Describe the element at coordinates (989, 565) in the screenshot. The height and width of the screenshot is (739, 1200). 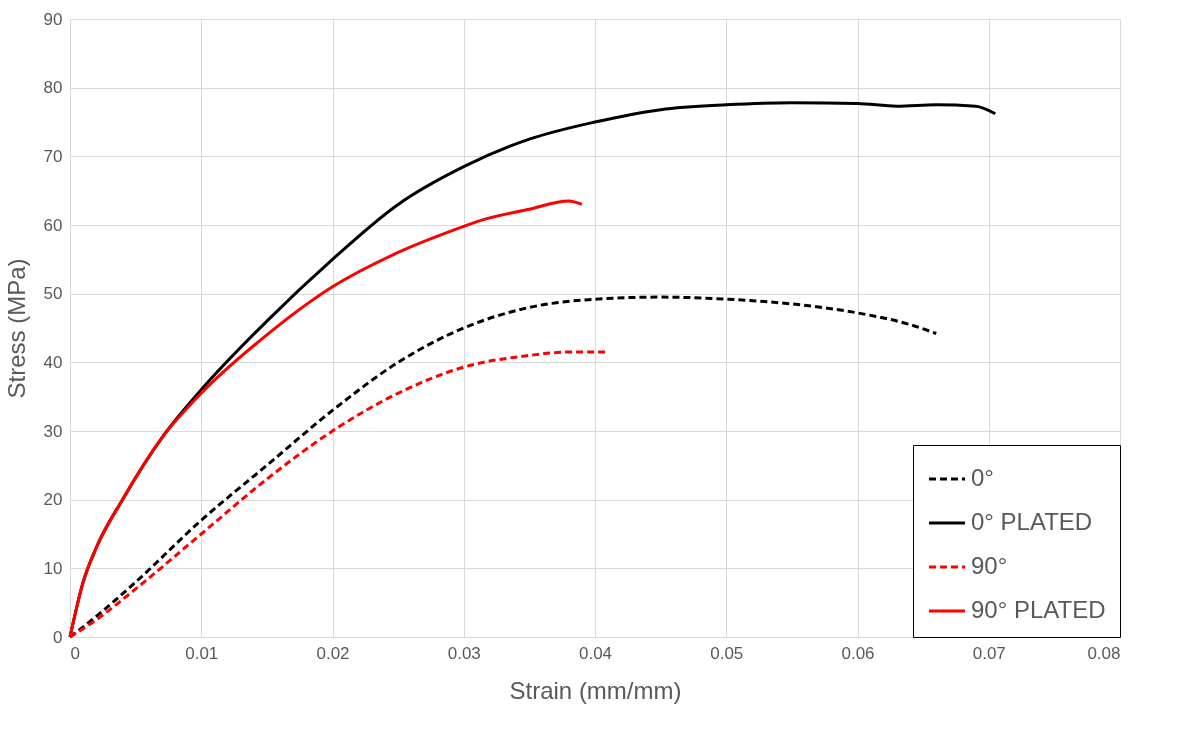
I see `legend-label: 90°` at that location.